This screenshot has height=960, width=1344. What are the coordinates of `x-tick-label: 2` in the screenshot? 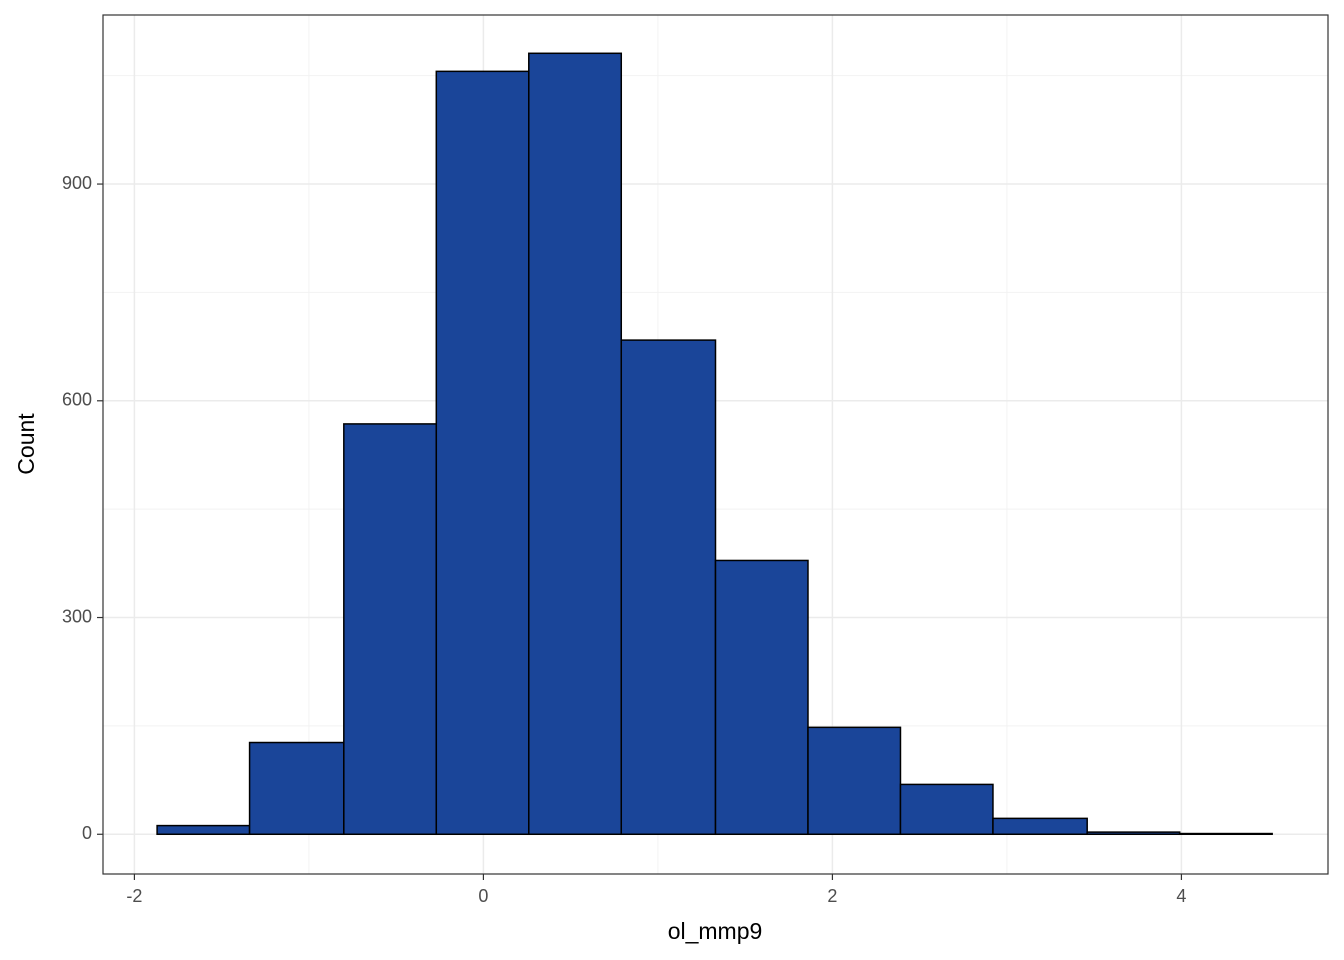 It's located at (832, 896).